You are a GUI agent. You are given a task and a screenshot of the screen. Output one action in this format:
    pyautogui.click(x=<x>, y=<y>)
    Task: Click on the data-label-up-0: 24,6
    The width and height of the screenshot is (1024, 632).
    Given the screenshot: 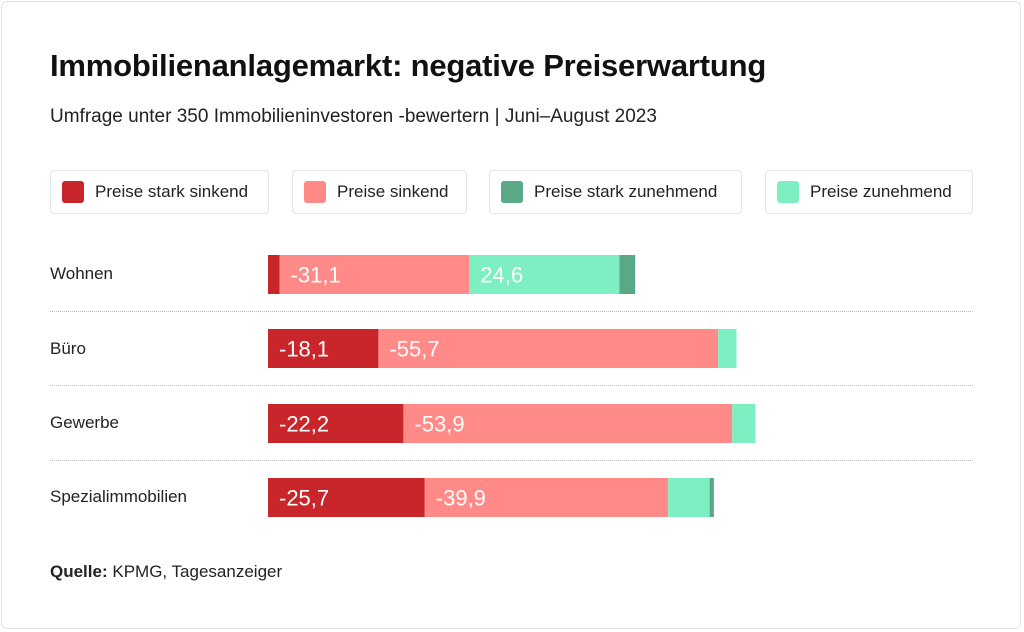 What is the action you would take?
    pyautogui.click(x=501, y=275)
    